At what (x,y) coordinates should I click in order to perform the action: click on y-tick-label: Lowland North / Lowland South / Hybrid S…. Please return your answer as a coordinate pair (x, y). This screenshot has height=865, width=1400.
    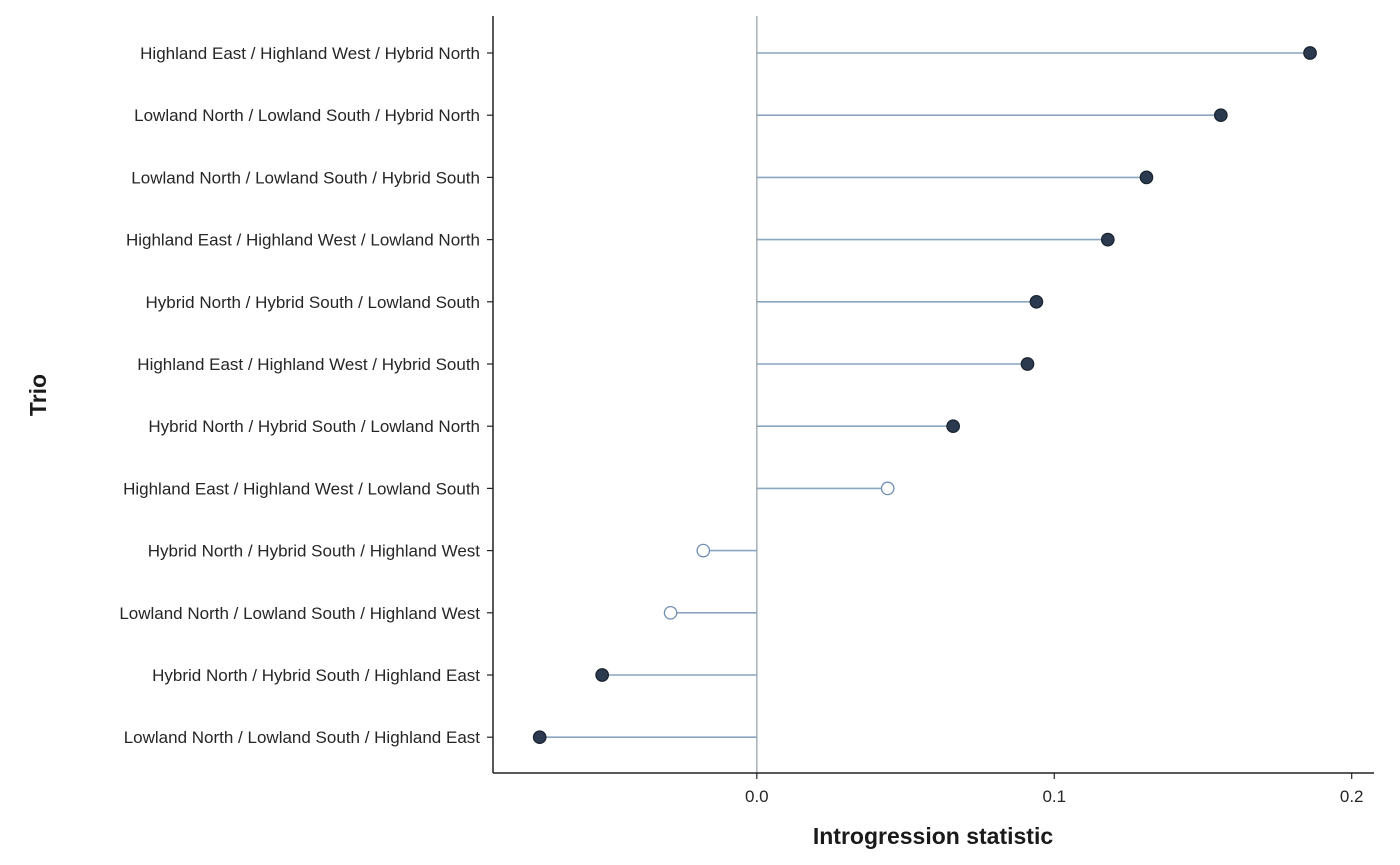
    Looking at the image, I should click on (305, 177).